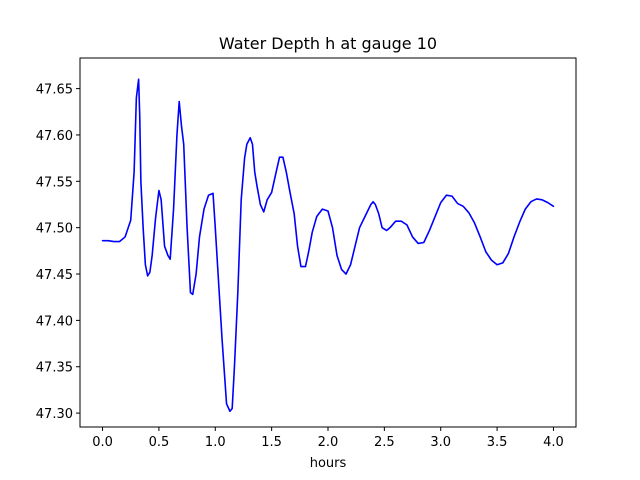  I want to click on y-tick-label: 47.35, so click(54, 368).